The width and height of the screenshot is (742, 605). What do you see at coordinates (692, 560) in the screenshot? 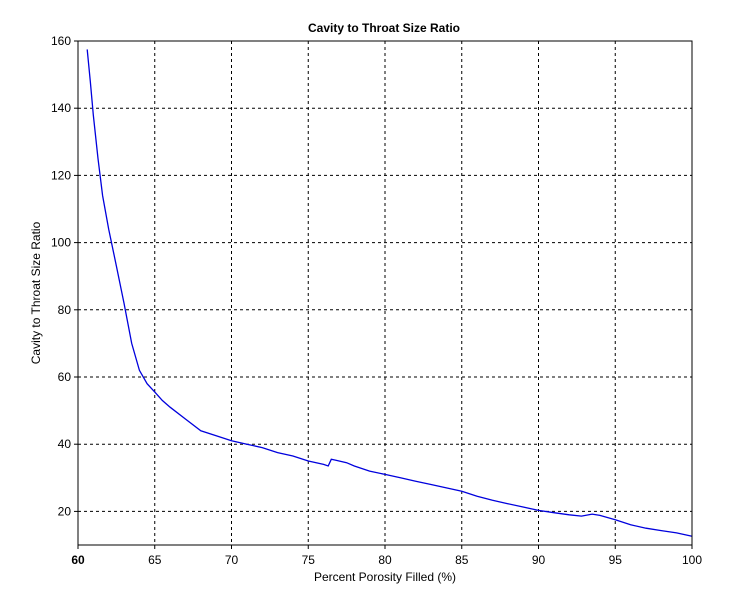
I see `x-tick-label: 100` at bounding box center [692, 560].